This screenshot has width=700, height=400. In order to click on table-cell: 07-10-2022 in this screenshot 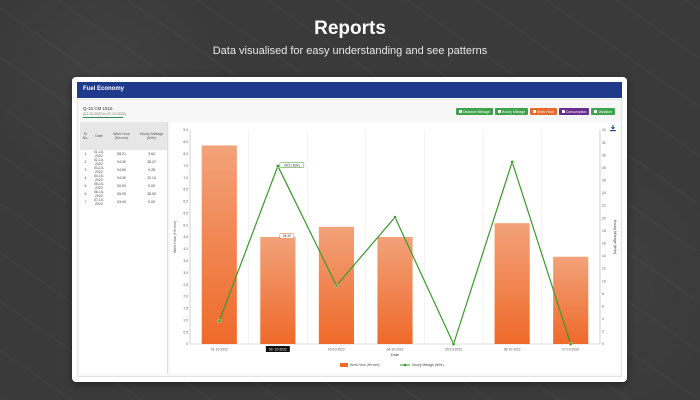, I will do `click(98, 202)`.